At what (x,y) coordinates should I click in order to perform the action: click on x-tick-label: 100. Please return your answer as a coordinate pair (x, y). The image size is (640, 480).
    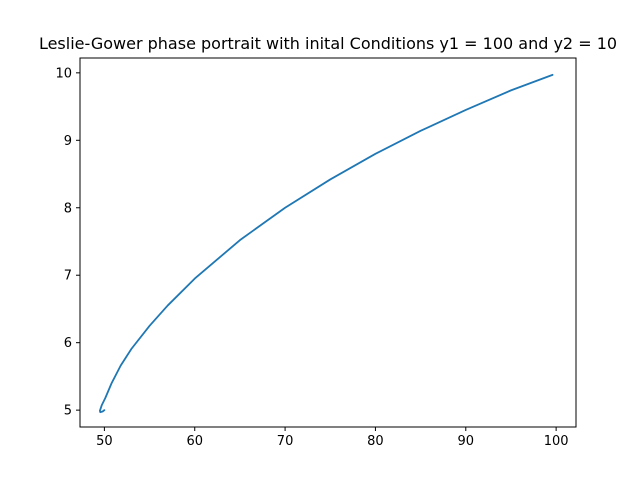
    Looking at the image, I should click on (556, 441).